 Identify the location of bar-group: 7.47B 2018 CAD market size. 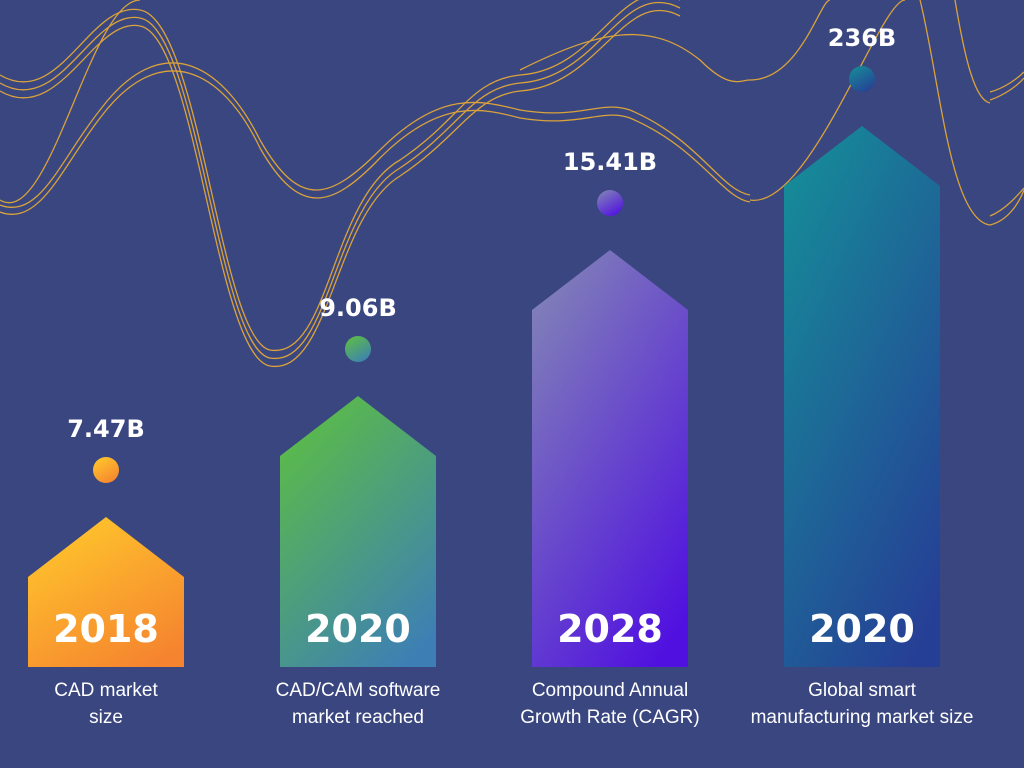
(106, 571).